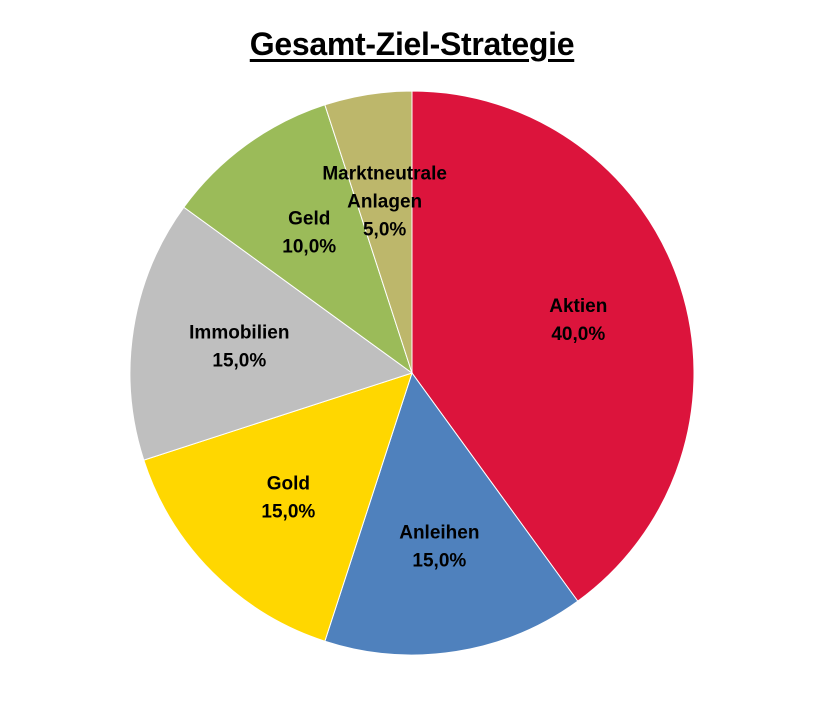 This screenshot has height=723, width=840. Describe the element at coordinates (451, 513) in the screenshot. I see `pie-slice-anleihen` at that location.